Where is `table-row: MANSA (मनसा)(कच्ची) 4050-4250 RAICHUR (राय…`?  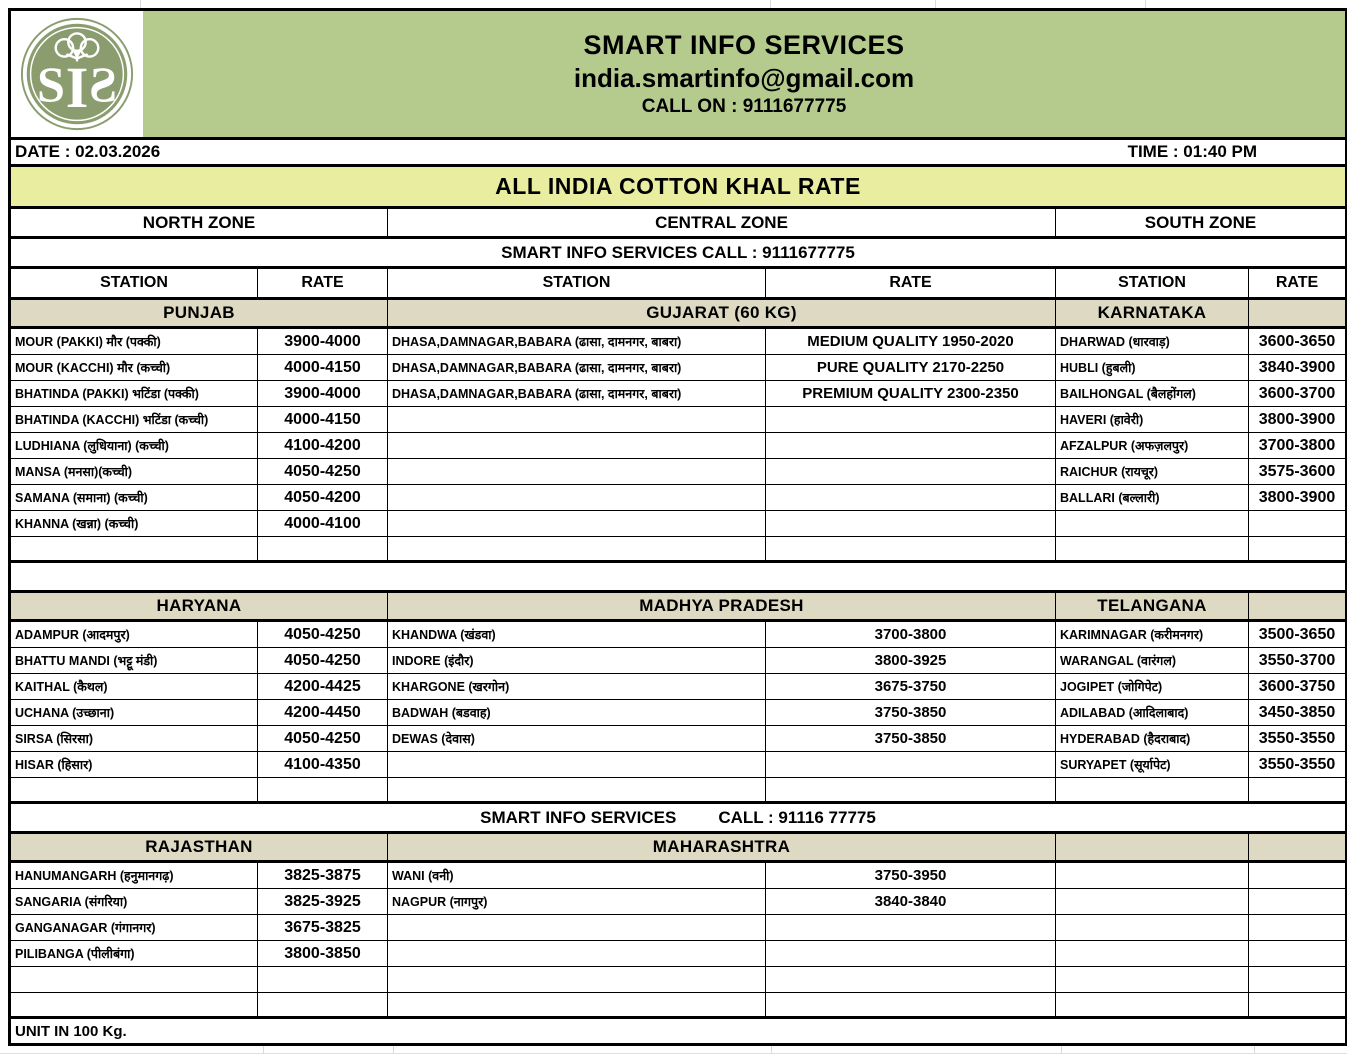
table-row: MANSA (मनसा)(कच्ची) 4050-4250 RAICHUR (राय… is located at coordinates (678, 472).